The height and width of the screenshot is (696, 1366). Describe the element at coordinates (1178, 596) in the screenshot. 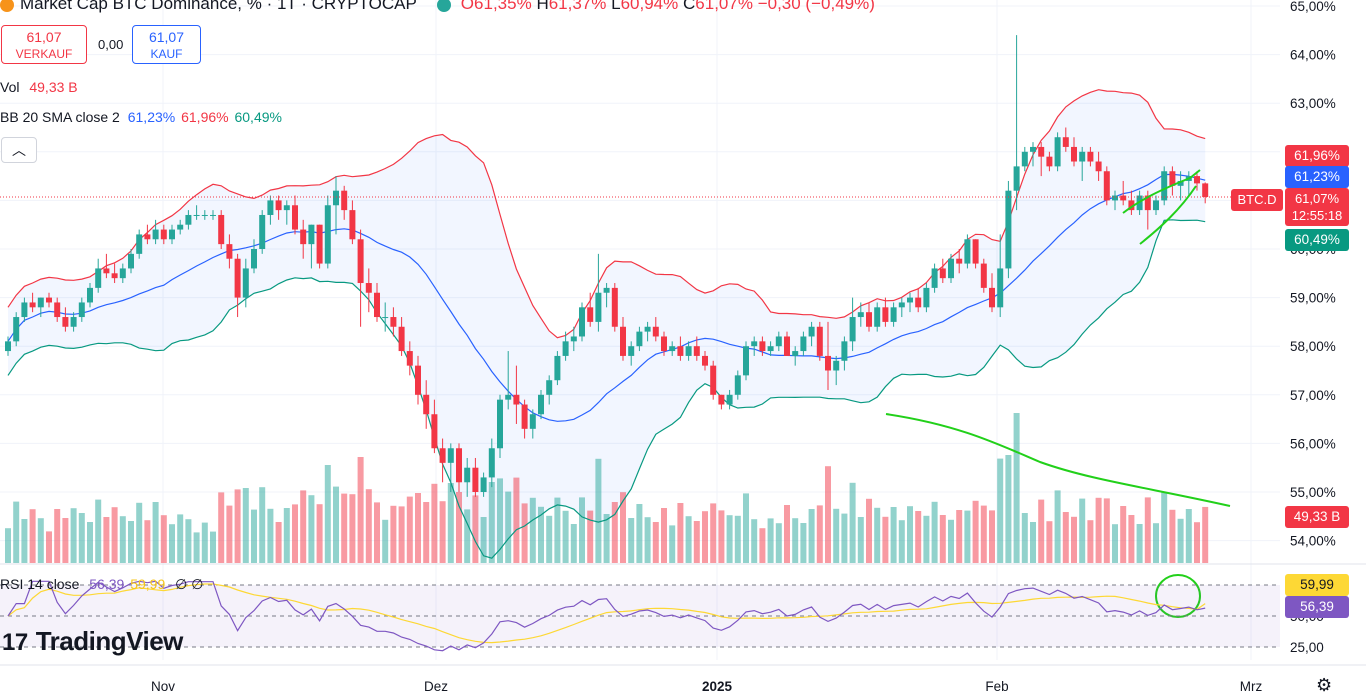

I see `annotation-rsi-circle` at that location.